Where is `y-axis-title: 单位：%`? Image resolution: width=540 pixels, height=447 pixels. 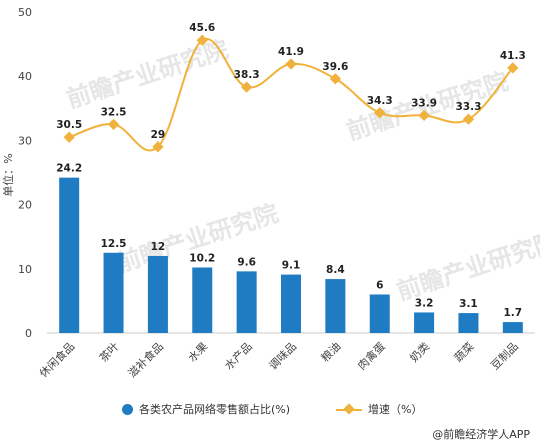 y-axis-title: 单位：% is located at coordinates (8, 174).